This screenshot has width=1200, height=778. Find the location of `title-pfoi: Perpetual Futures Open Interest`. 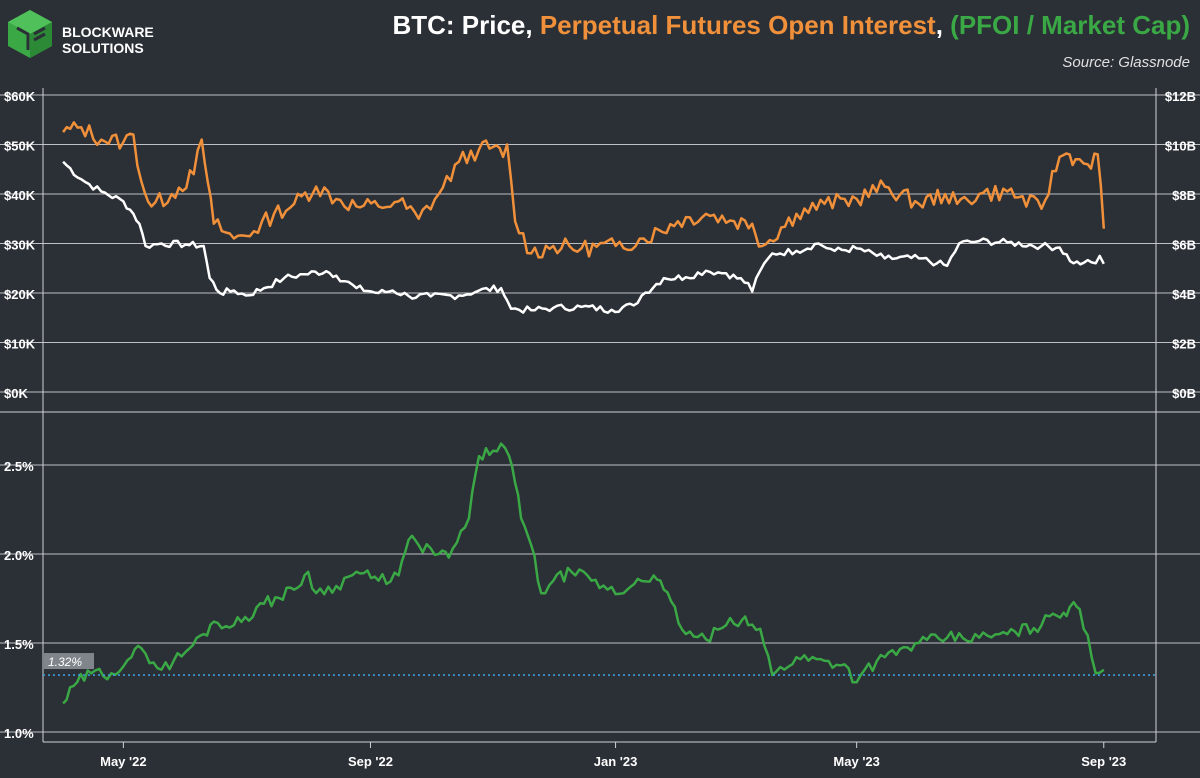

title-pfoi: Perpetual Futures Open Interest is located at coordinates (738, 25).